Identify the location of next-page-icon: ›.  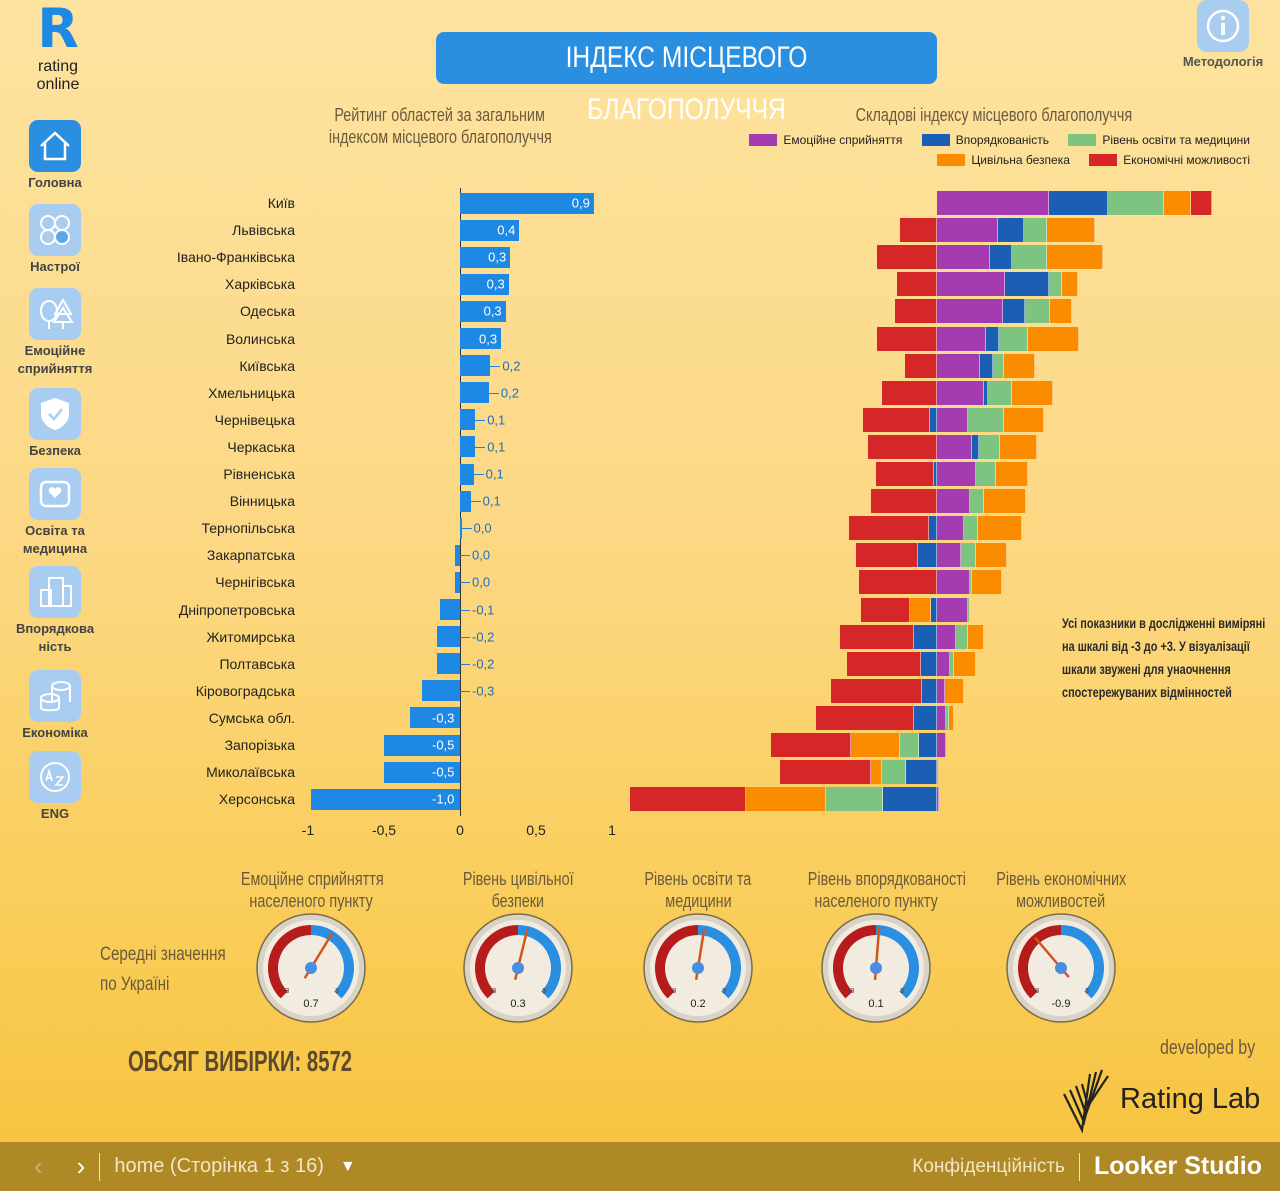
(81, 1166).